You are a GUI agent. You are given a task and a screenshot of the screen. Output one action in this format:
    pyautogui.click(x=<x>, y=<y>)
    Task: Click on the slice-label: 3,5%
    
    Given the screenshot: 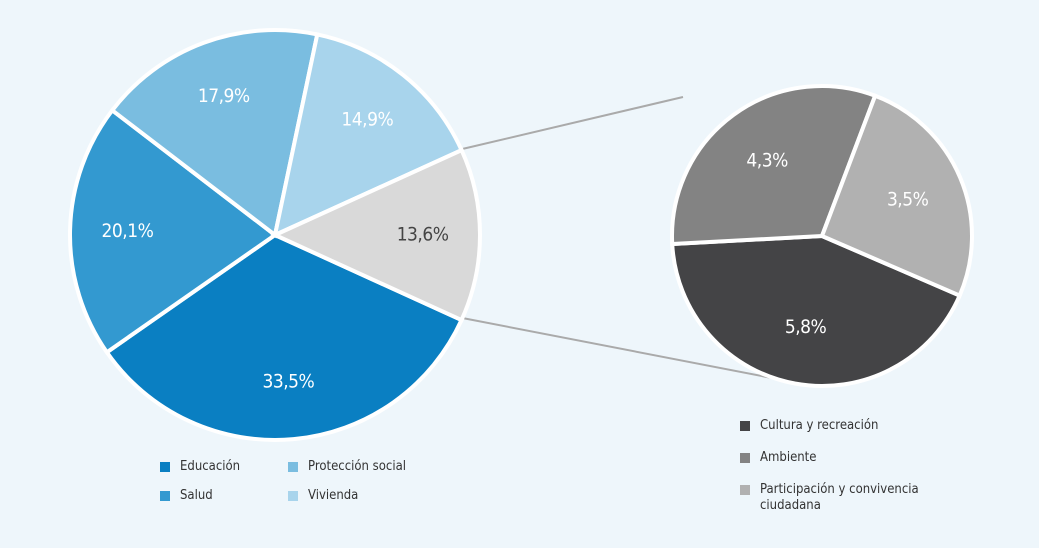 What is the action you would take?
    pyautogui.click(x=908, y=199)
    